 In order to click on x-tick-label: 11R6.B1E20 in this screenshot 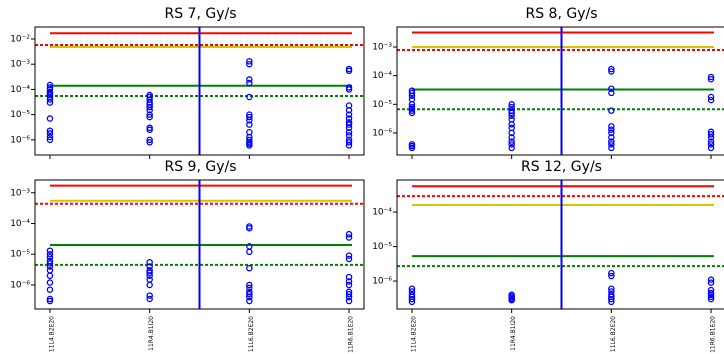, I will do `click(351, 334)`.